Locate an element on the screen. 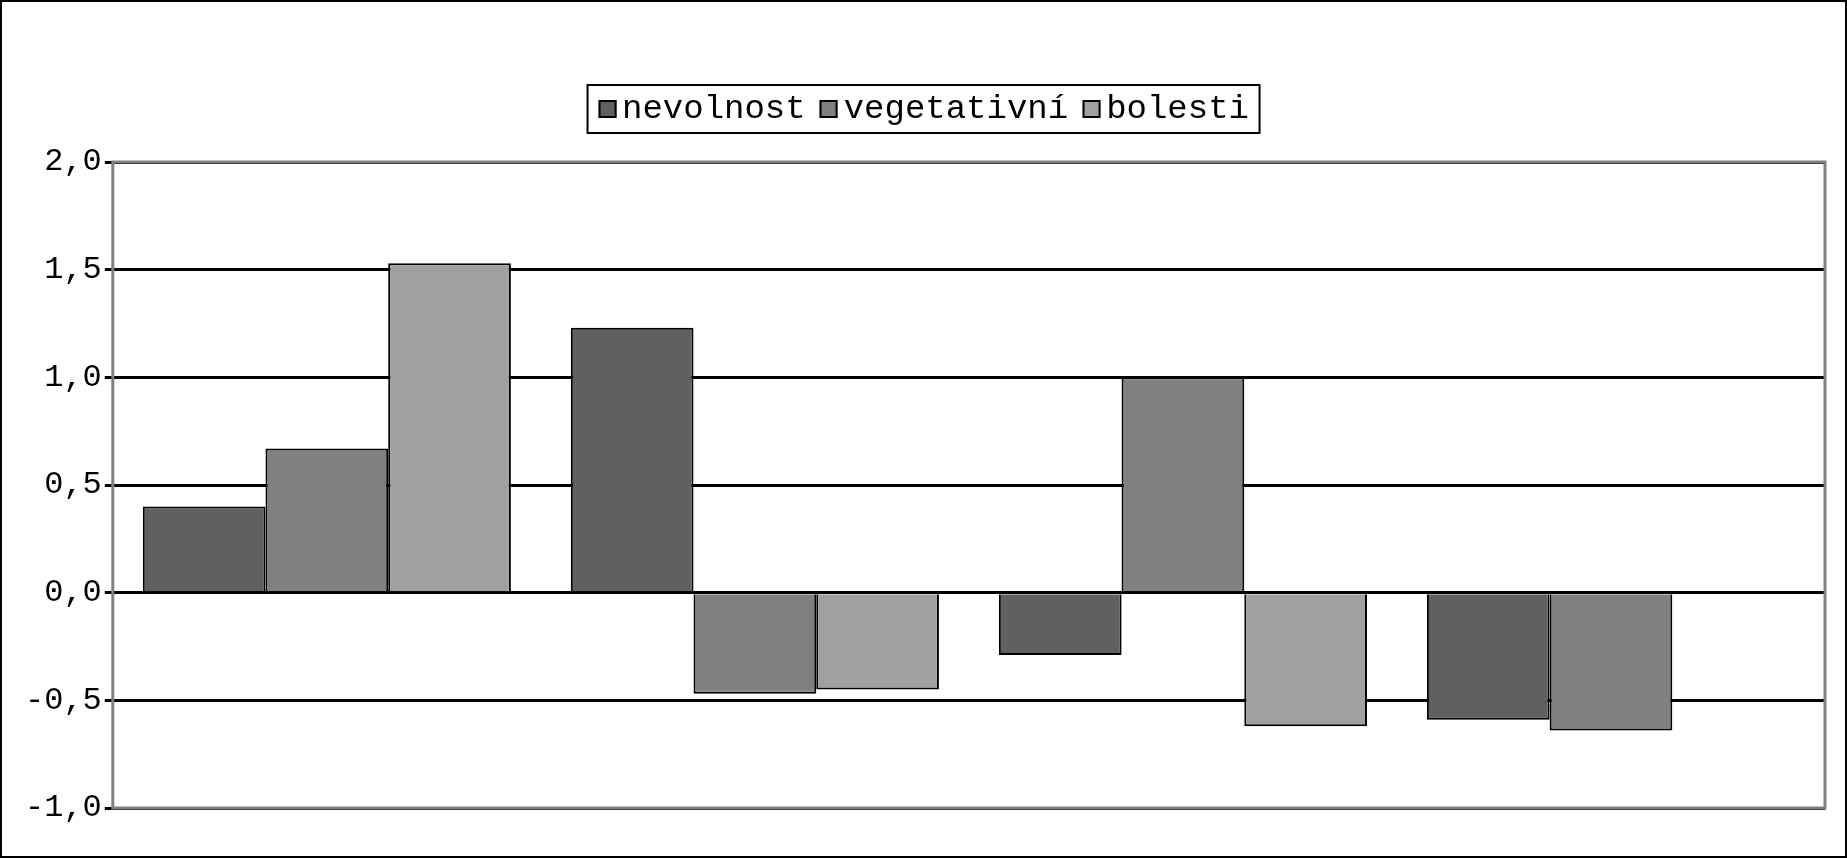 The width and height of the screenshot is (1847, 858). legend-label: vegetativní is located at coordinates (956, 109).